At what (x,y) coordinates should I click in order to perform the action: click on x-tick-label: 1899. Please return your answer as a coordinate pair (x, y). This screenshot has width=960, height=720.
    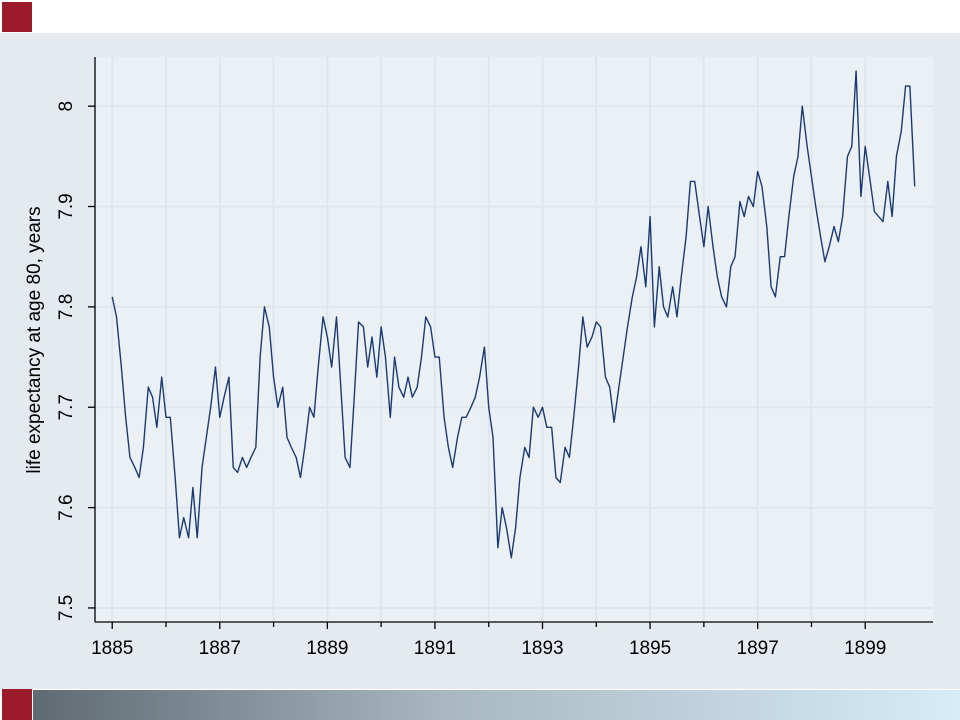
    Looking at the image, I should click on (865, 648).